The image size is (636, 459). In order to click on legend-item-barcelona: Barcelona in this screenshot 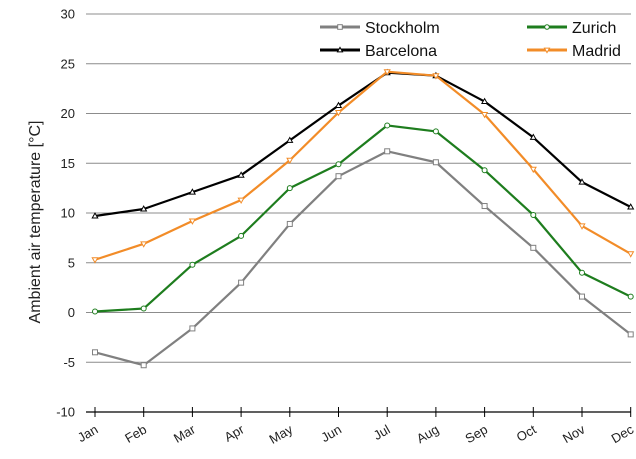, I will do `click(378, 51)`.